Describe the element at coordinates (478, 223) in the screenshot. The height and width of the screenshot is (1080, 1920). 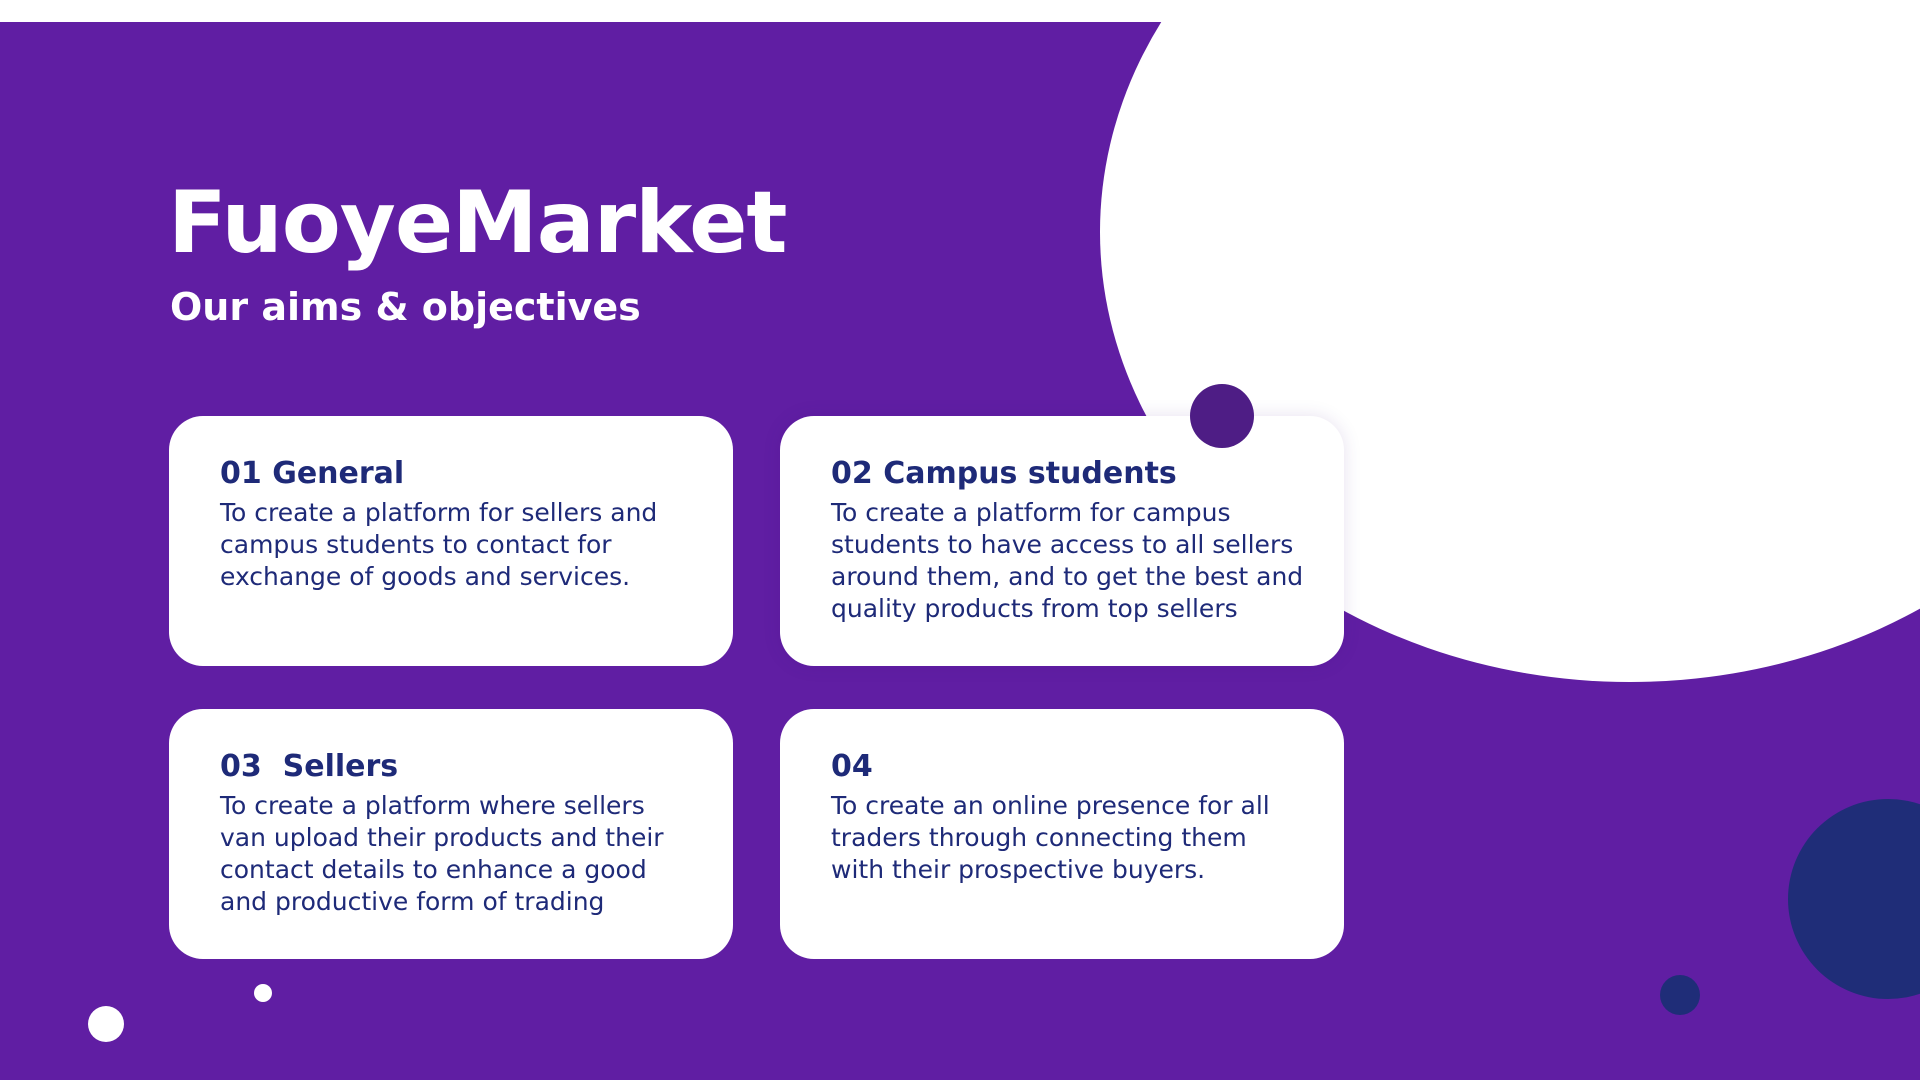
I see `page-title: FuoyeMarket` at that location.